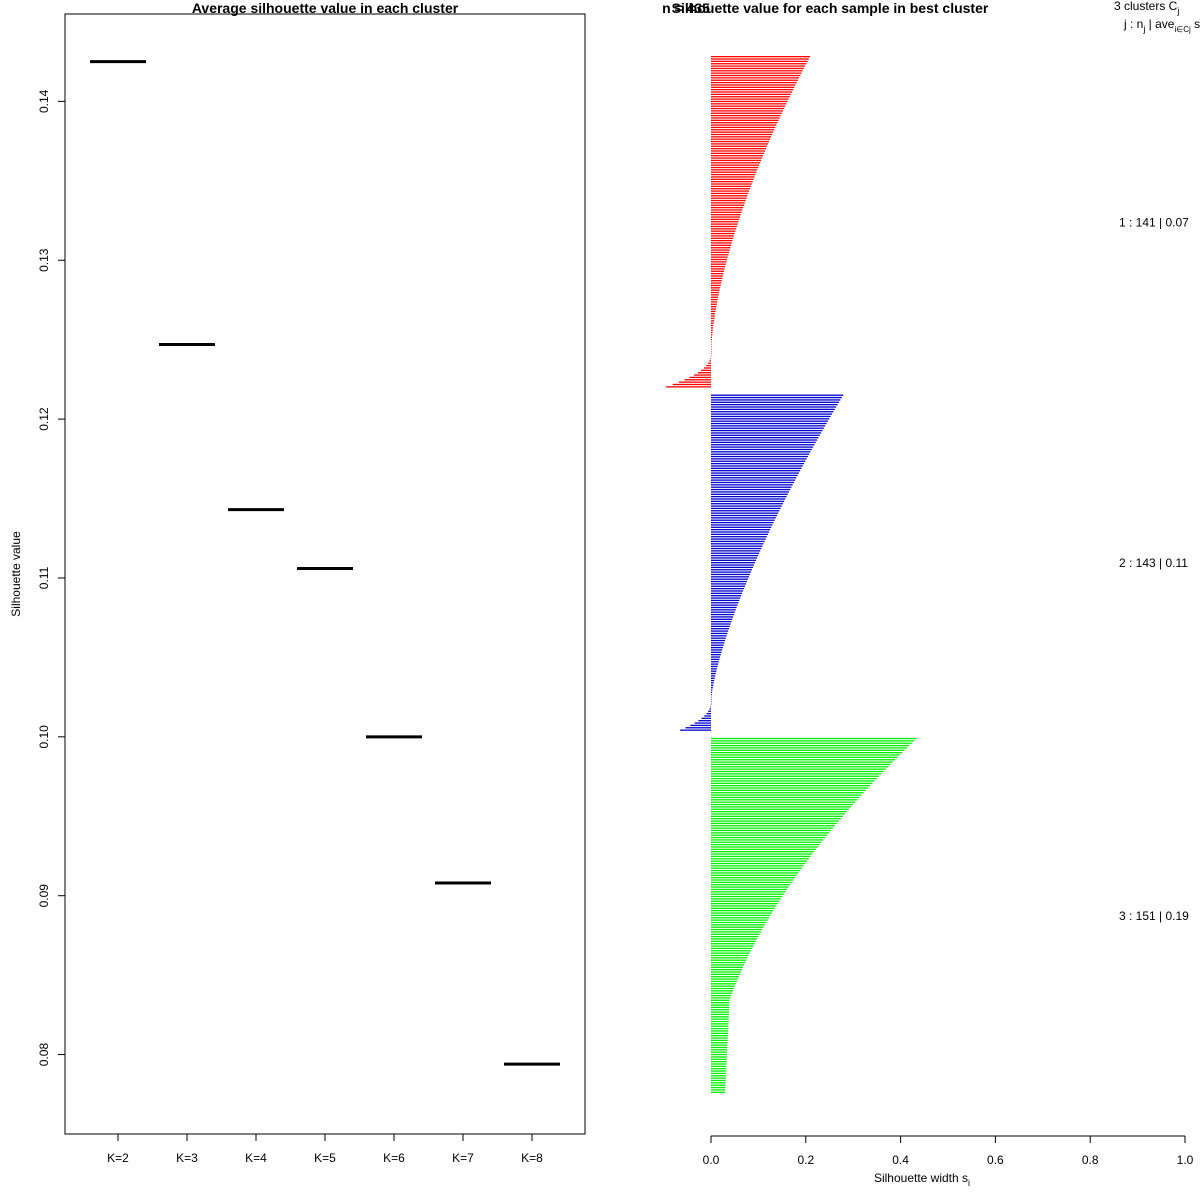  I want to click on right-x-axis-label: Silhouette width si, so click(922, 1179).